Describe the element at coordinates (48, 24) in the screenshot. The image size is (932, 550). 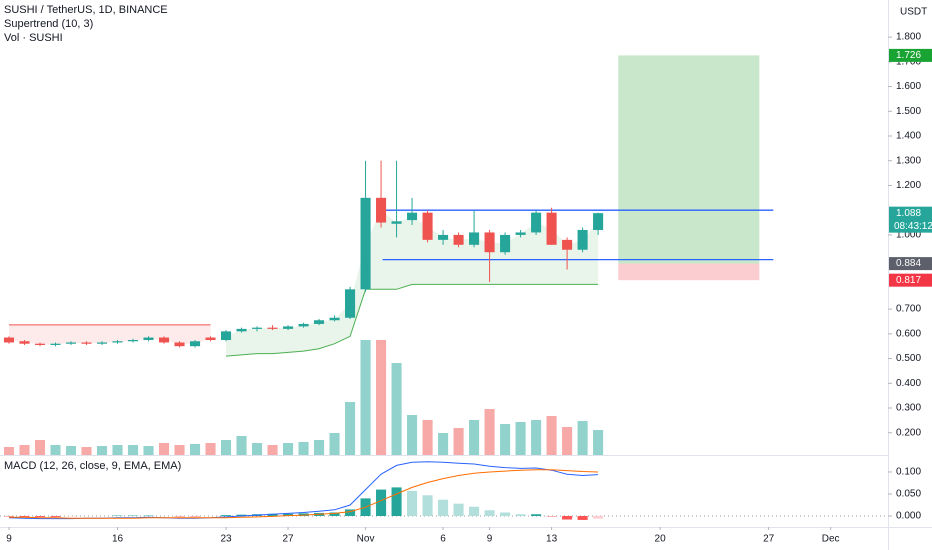
I see `indicator-label: Supertrend (10, 3)` at that location.